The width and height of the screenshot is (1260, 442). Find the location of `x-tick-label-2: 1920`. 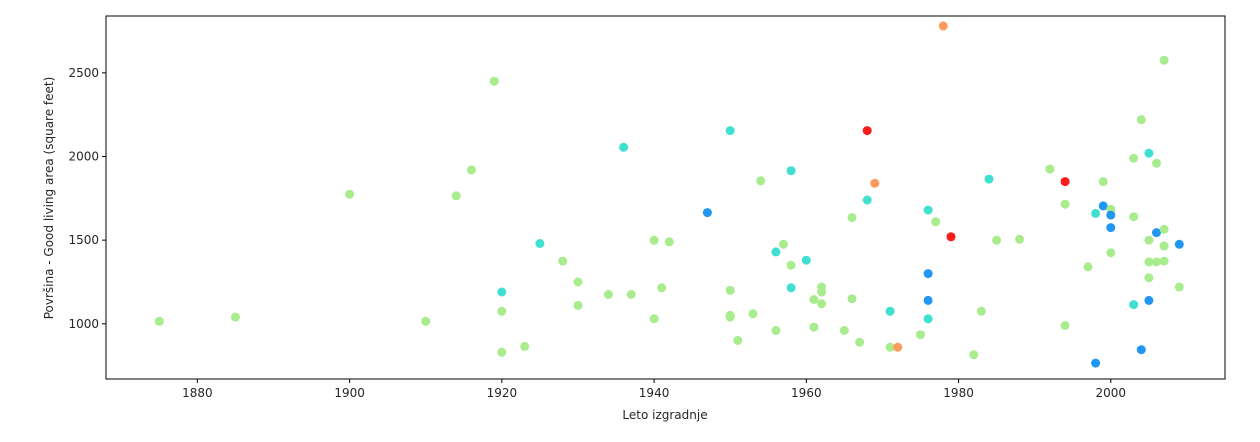

x-tick-label-2: 1920 is located at coordinates (502, 393).